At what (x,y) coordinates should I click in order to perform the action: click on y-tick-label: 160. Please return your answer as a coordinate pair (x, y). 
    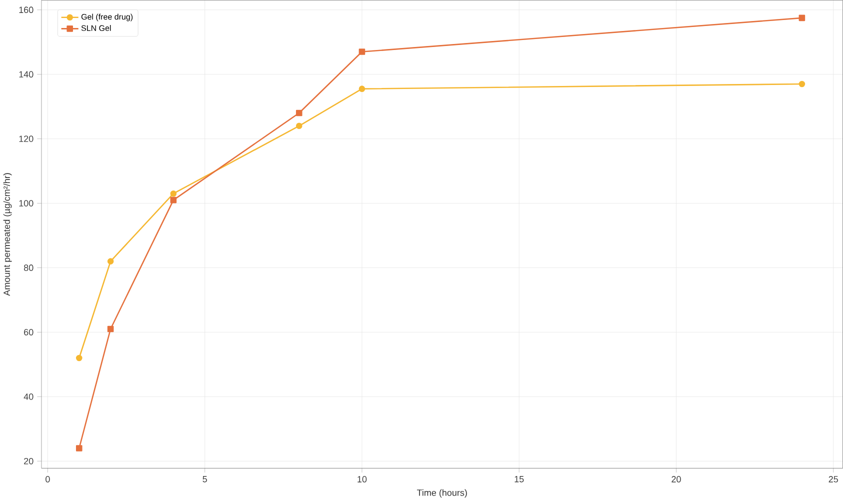
    Looking at the image, I should click on (26, 10).